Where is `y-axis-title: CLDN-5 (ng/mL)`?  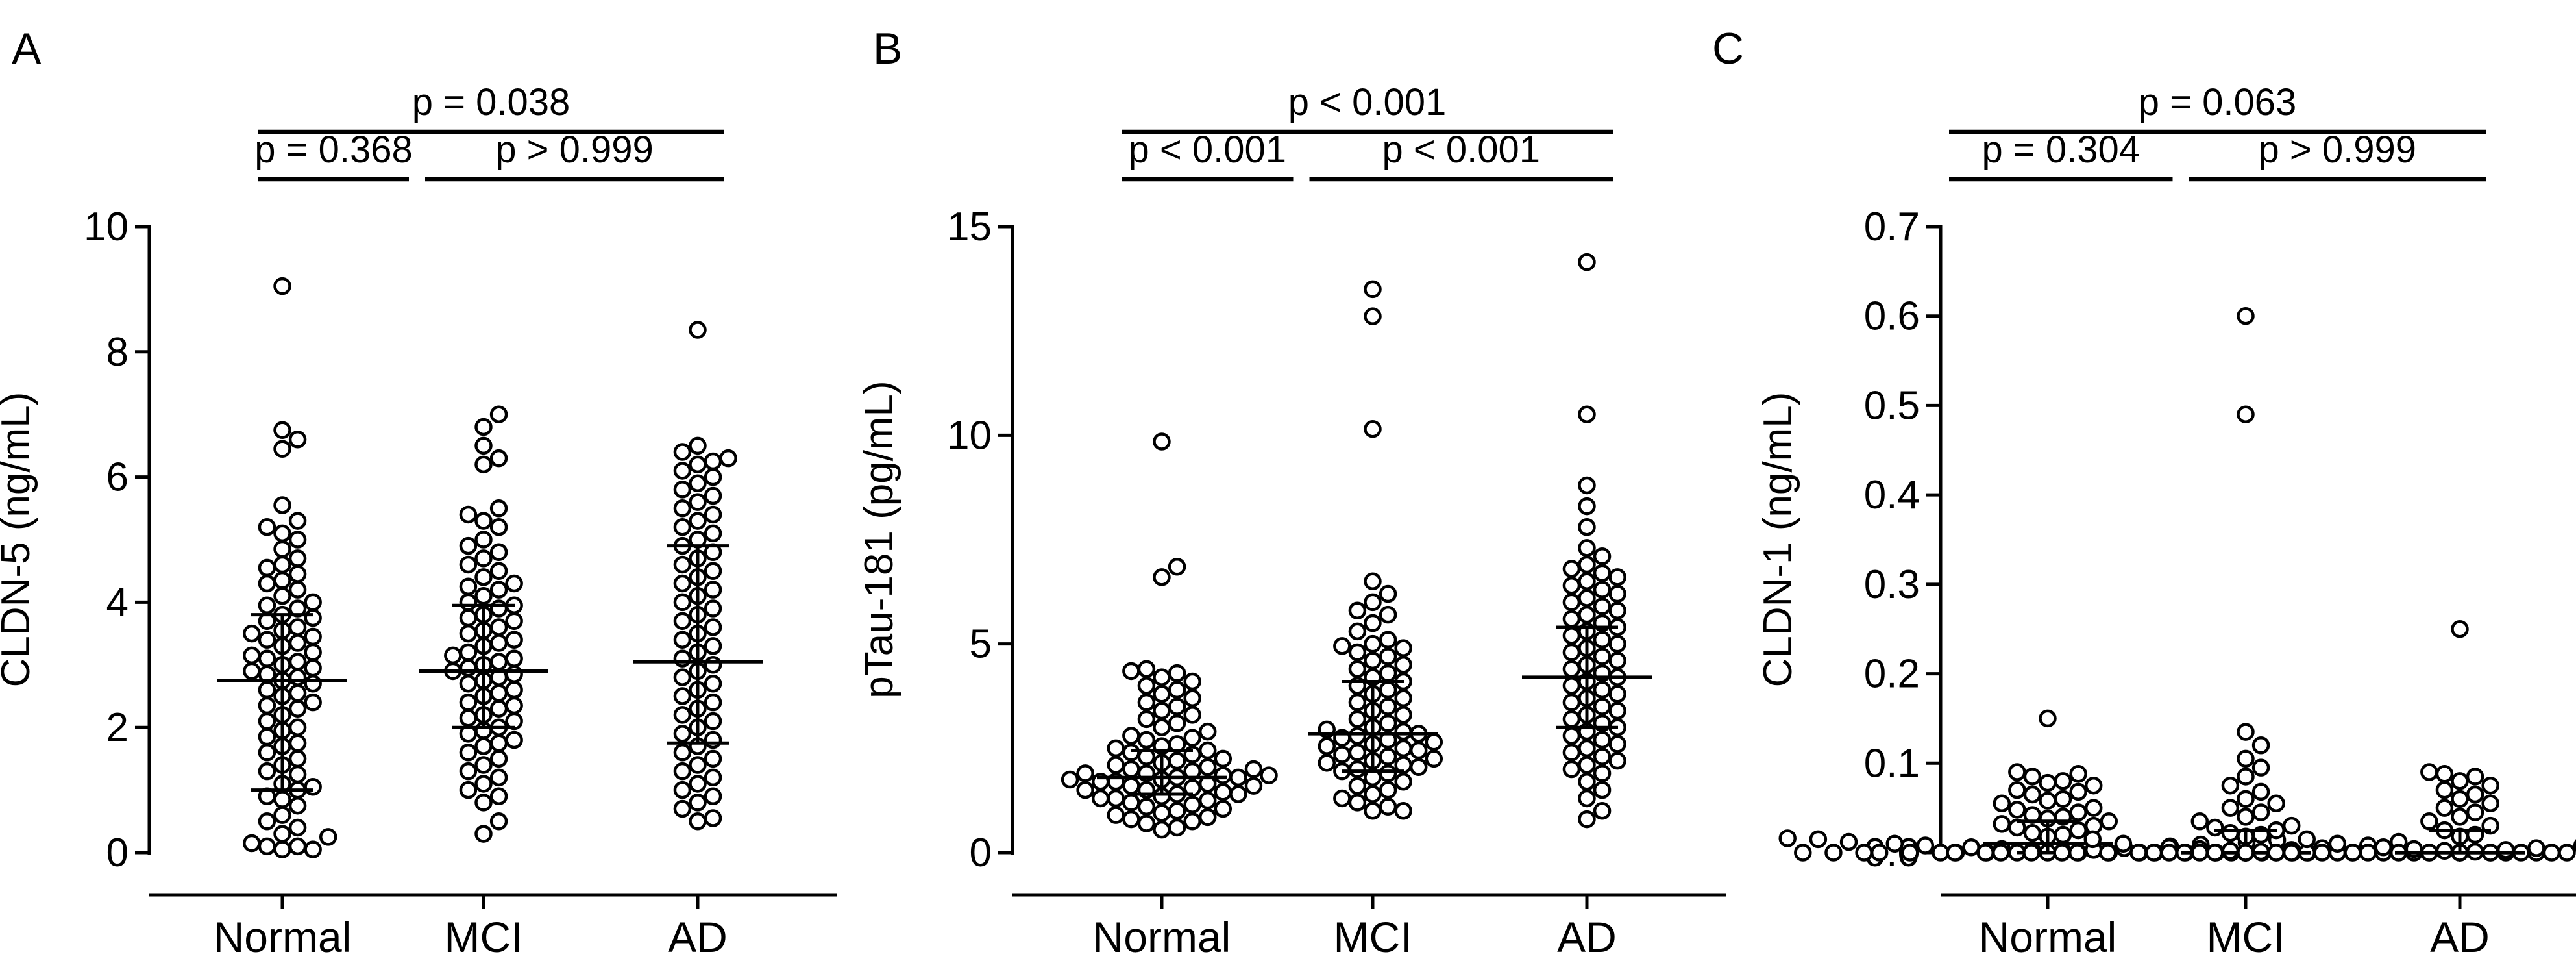 y-axis-title: CLDN-5 (ng/mL) is located at coordinates (19, 540).